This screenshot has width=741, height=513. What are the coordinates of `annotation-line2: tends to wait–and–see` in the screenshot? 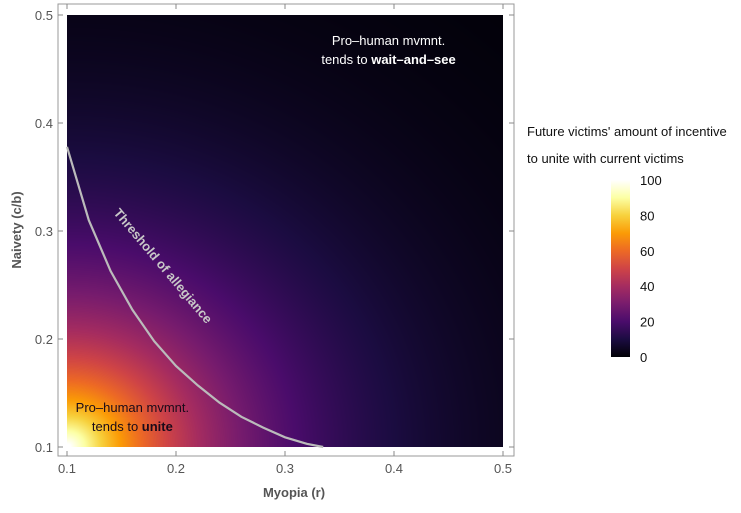 It's located at (388, 59).